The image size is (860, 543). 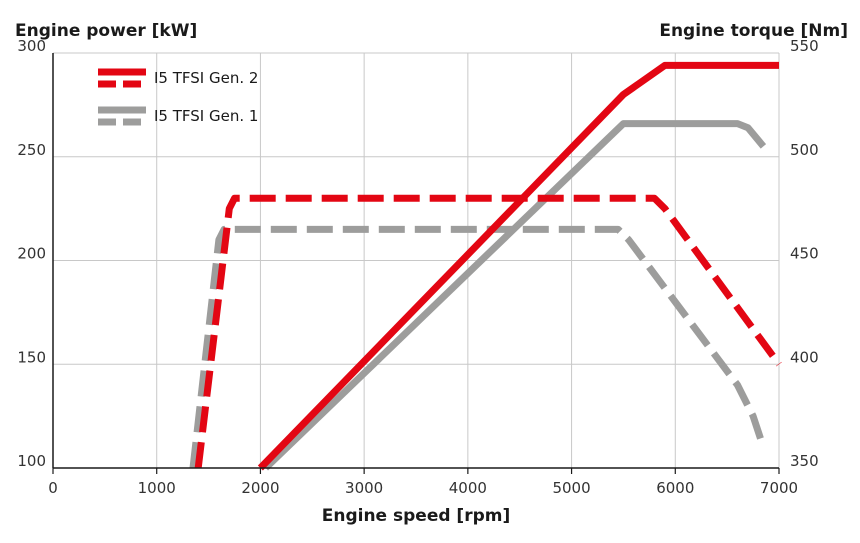 What do you see at coordinates (260, 488) in the screenshot?
I see `x-tick-label: 2000` at bounding box center [260, 488].